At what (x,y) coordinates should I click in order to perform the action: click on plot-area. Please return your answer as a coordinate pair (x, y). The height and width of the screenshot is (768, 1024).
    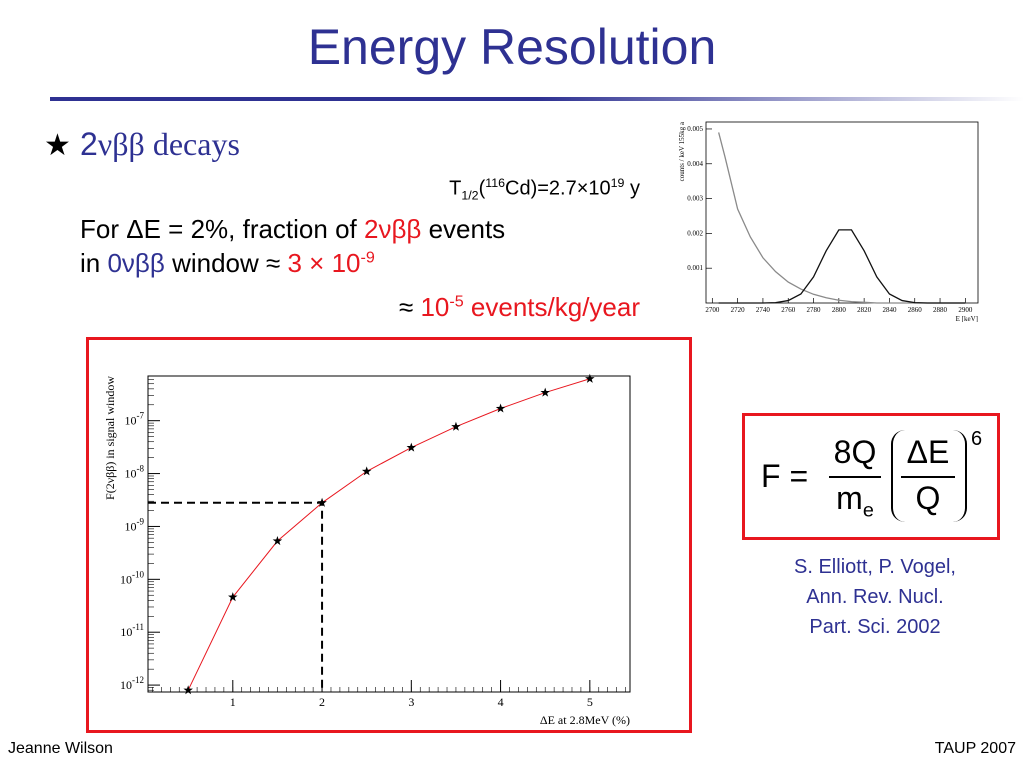
    Looking at the image, I should click on (842, 212).